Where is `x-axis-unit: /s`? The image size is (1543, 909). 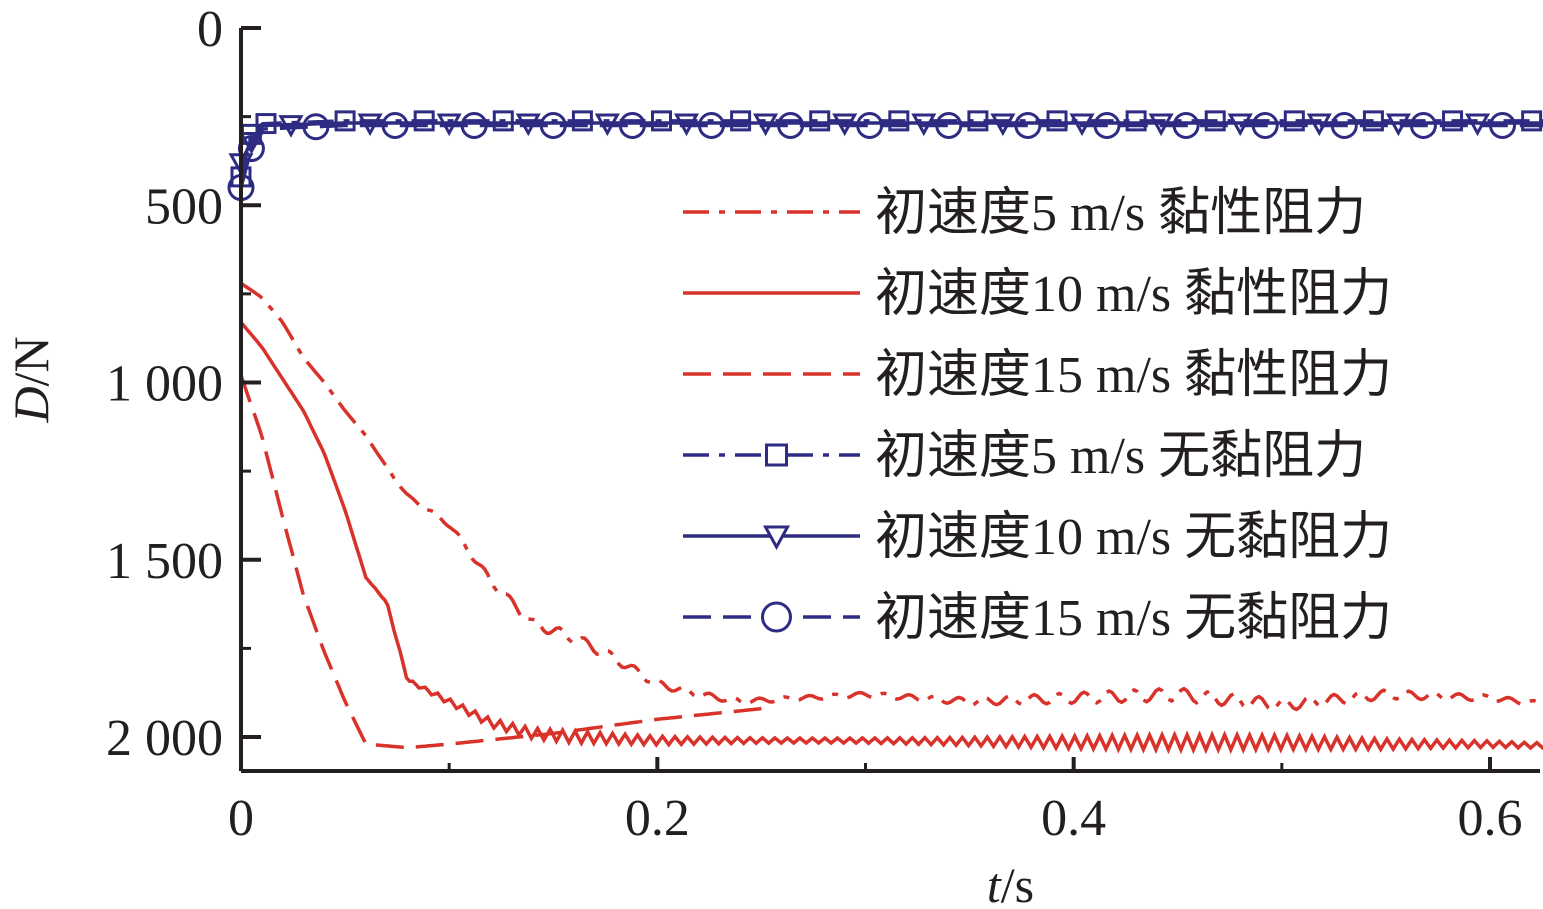 x-axis-unit: /s is located at coordinates (1017, 883).